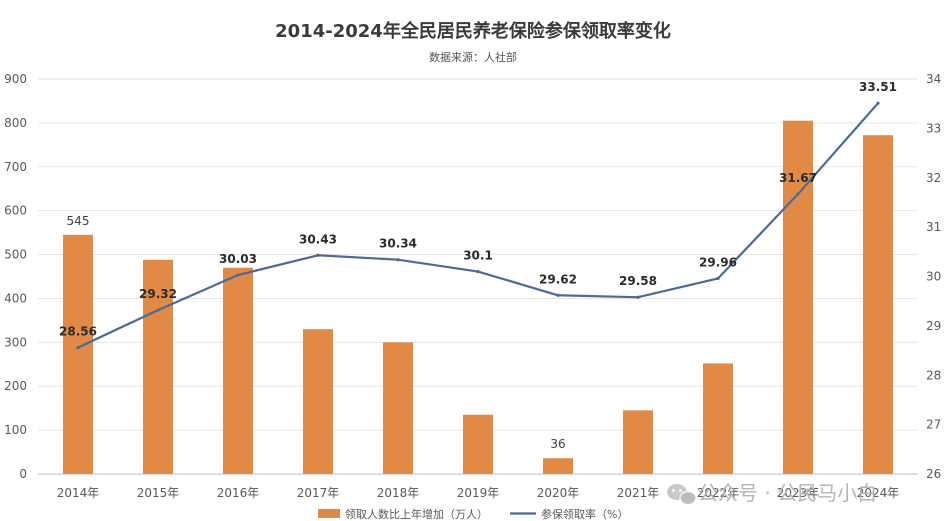  I want to click on bar-value-label: 545, so click(78, 221).